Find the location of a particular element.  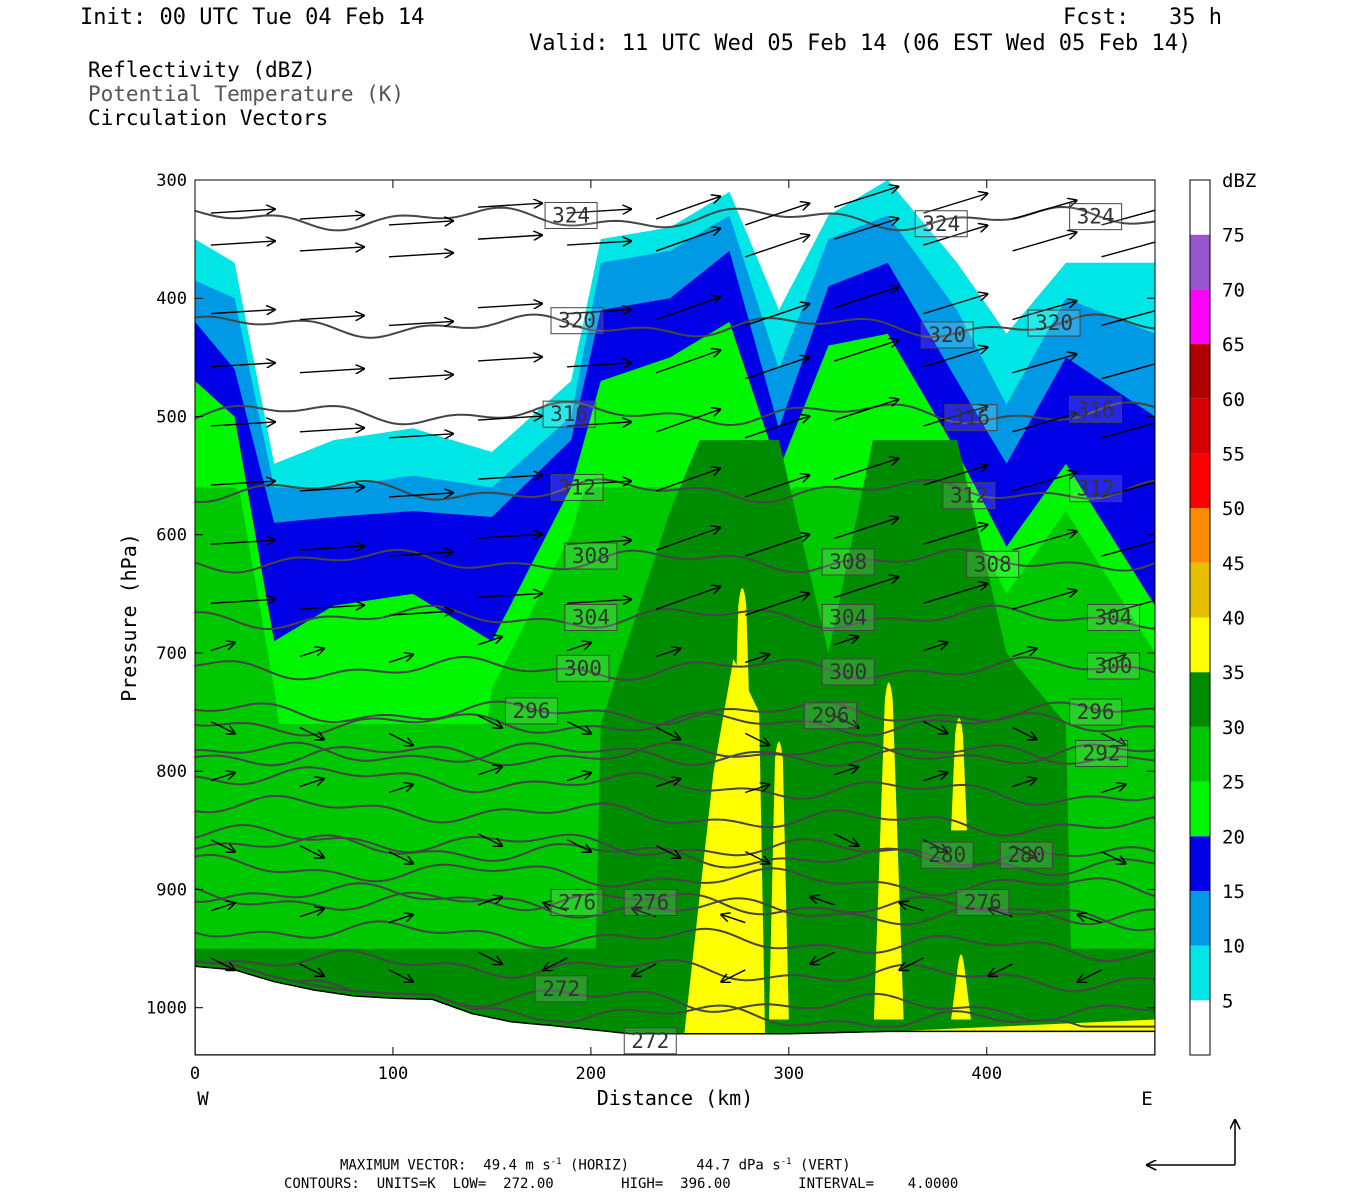

contour-label: 276 is located at coordinates (650, 902).